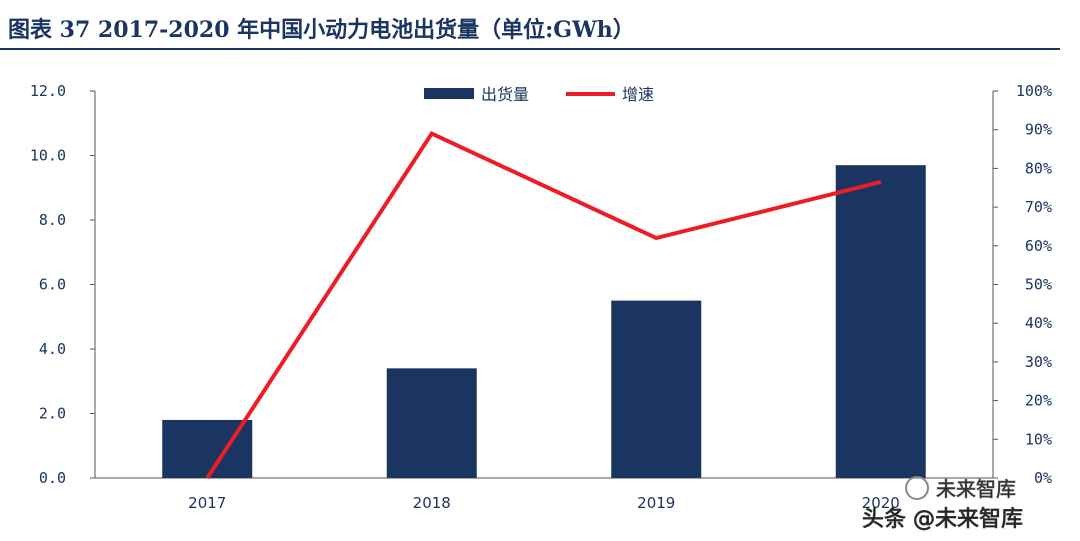 Image resolution: width=1080 pixels, height=541 pixels. Describe the element at coordinates (1038, 362) in the screenshot. I see `y-right-tick-label: 30%` at that location.